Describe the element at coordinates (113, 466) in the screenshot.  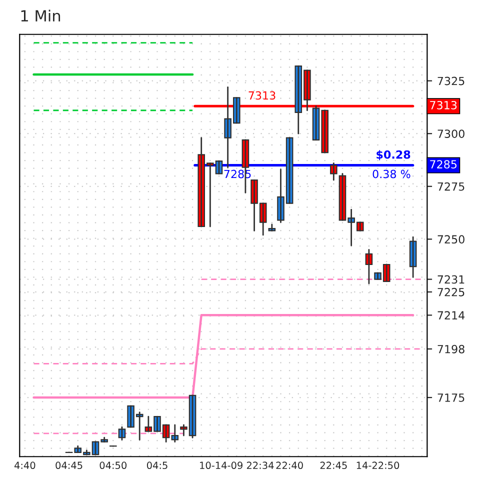
I see `x-tick-label: 04:50` at that location.